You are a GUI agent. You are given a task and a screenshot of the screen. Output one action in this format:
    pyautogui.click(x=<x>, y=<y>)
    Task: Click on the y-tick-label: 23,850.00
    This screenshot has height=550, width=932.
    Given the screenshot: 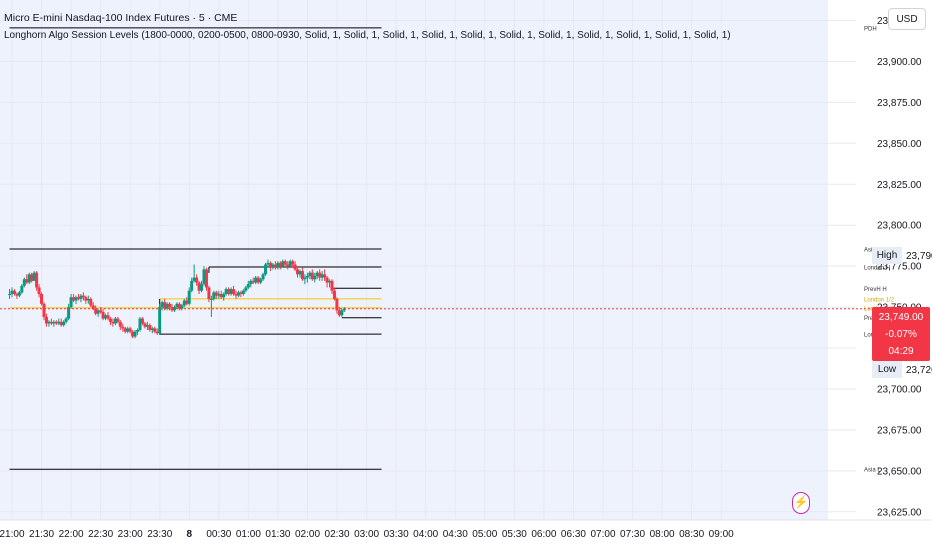 What is the action you would take?
    pyautogui.click(x=899, y=144)
    